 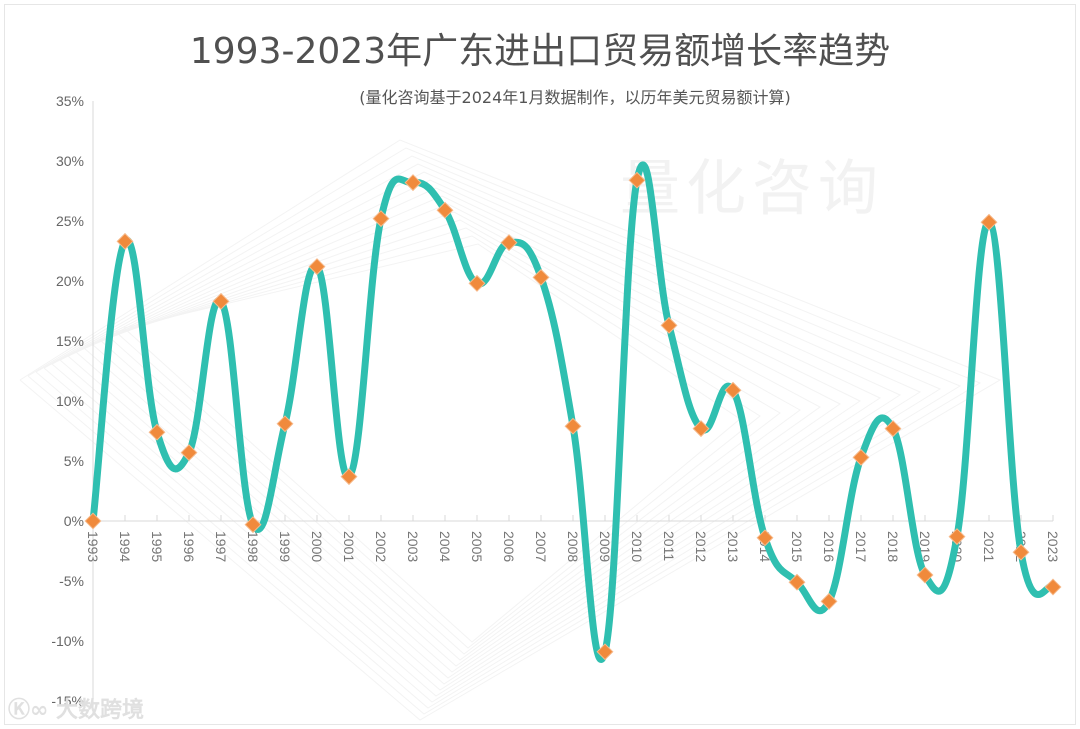 I want to click on y-tick-label: 35%, so click(x=70, y=101).